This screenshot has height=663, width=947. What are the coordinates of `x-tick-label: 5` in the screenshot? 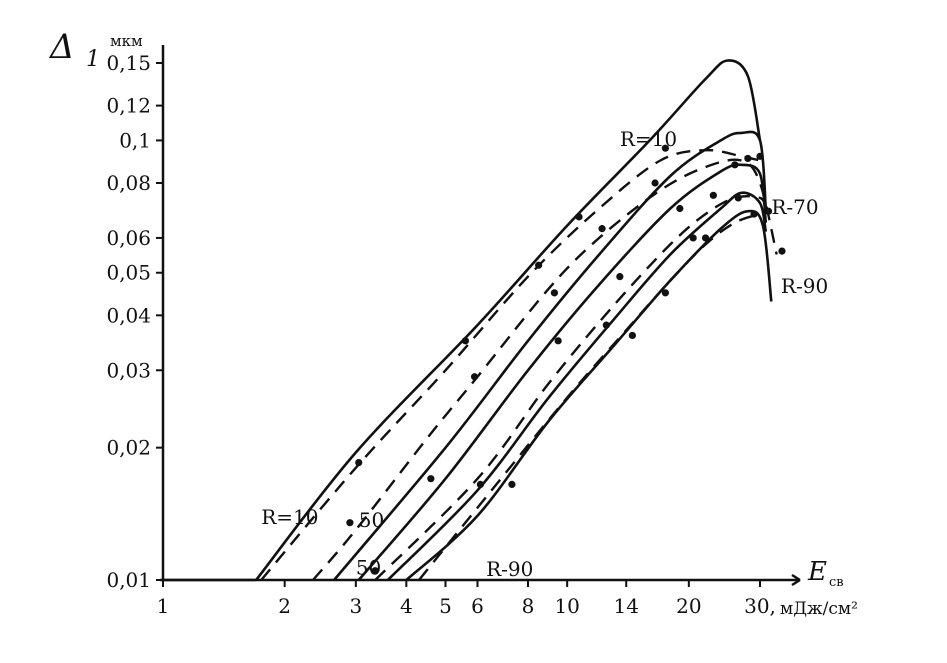 It's located at (445, 606).